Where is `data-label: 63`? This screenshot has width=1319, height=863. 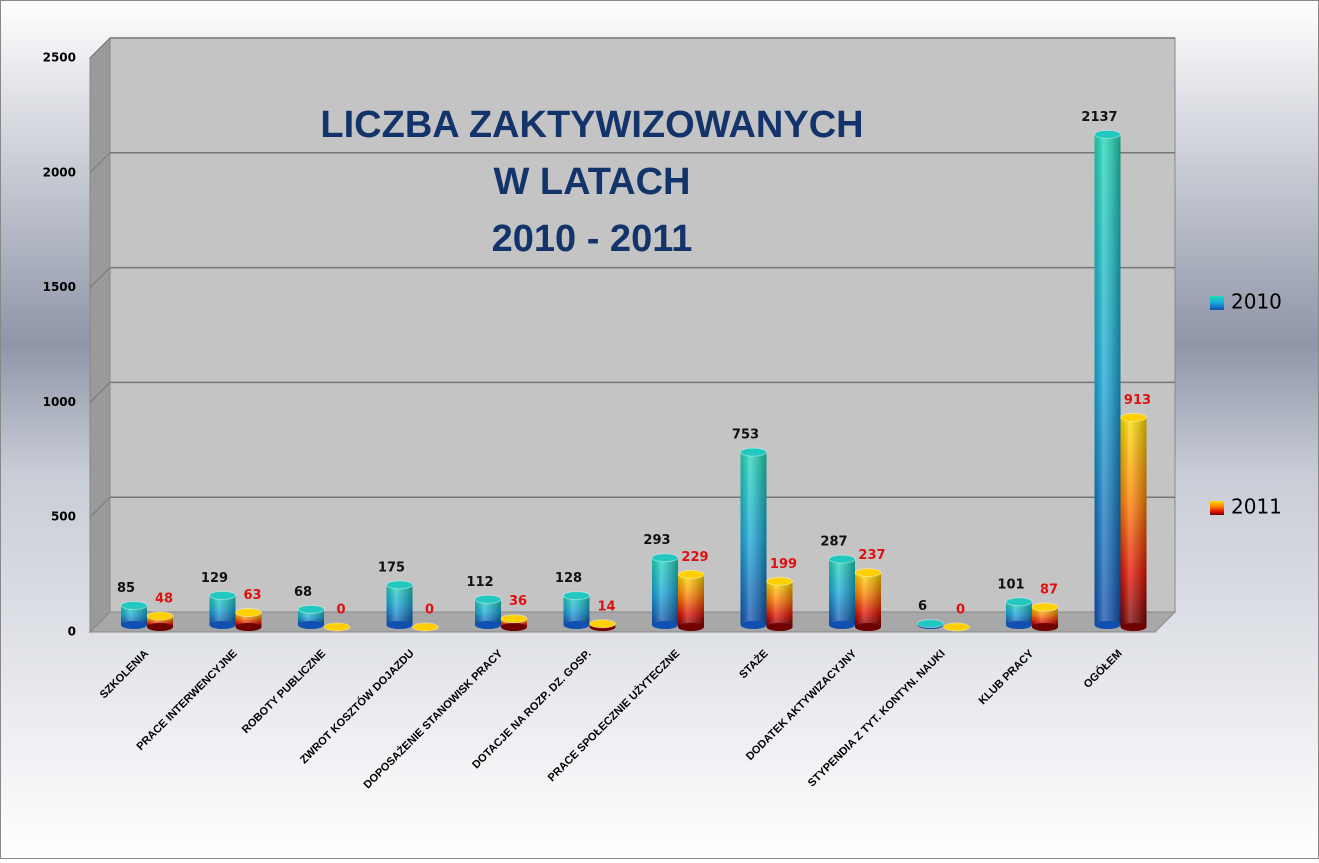 data-label: 63 is located at coordinates (252, 595).